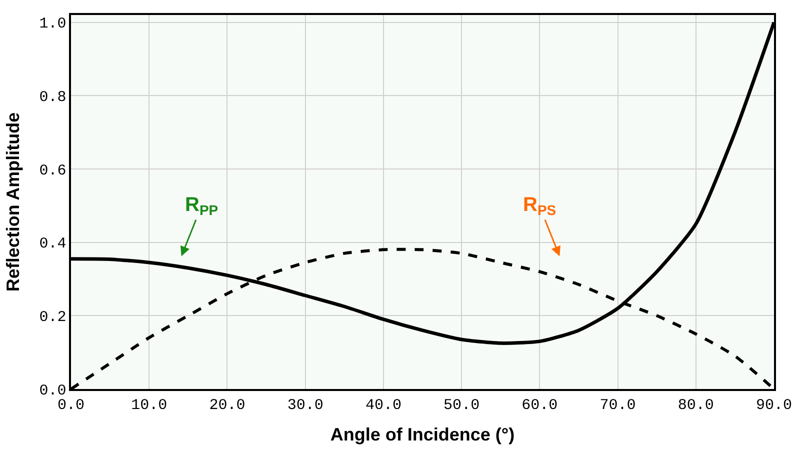 Image resolution: width=804 pixels, height=453 pixels. Describe the element at coordinates (696, 405) in the screenshot. I see `x-tick-label: 80.0` at that location.